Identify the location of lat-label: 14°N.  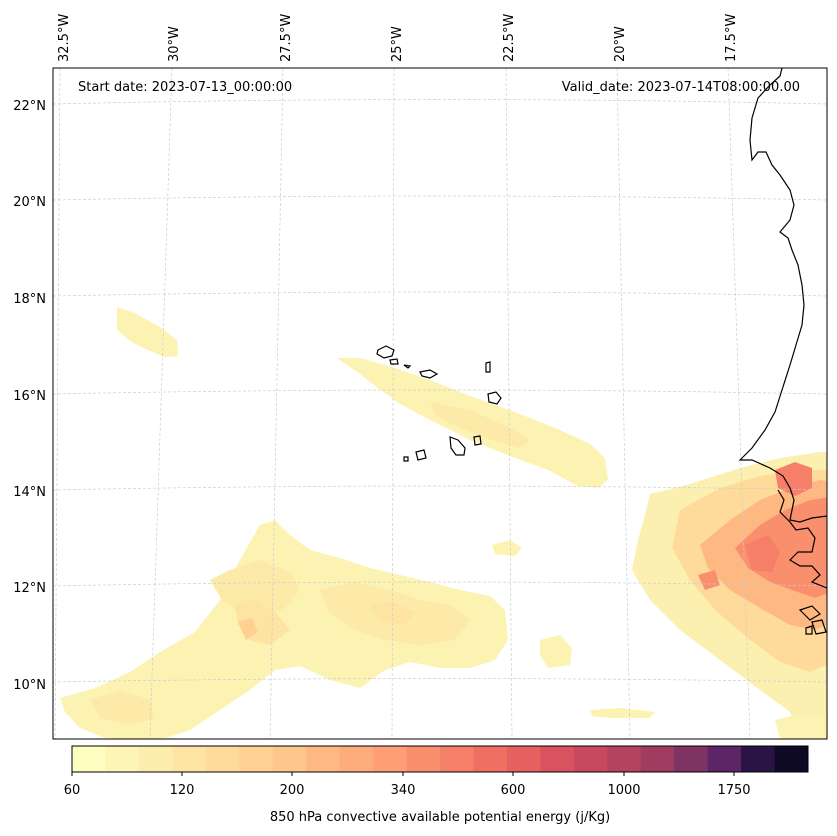
(29, 492).